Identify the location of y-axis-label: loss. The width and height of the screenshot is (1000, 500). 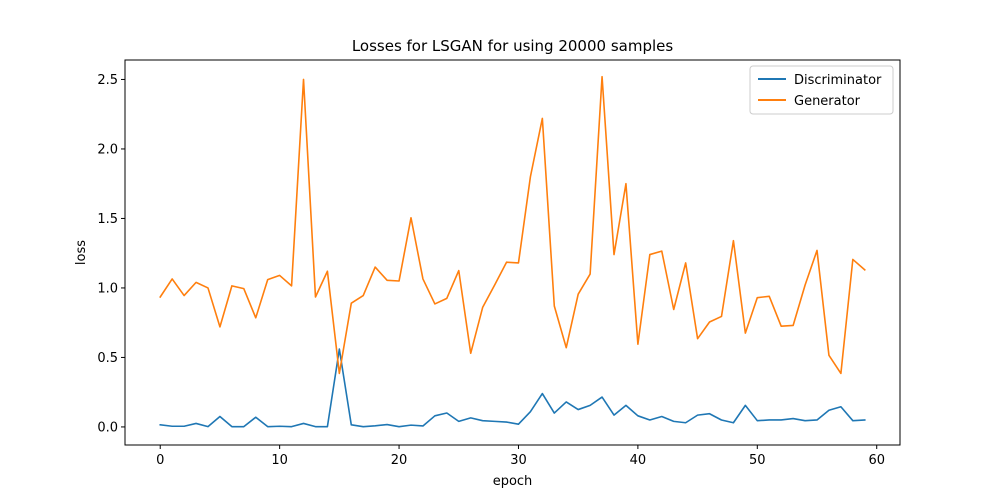
(81, 252).